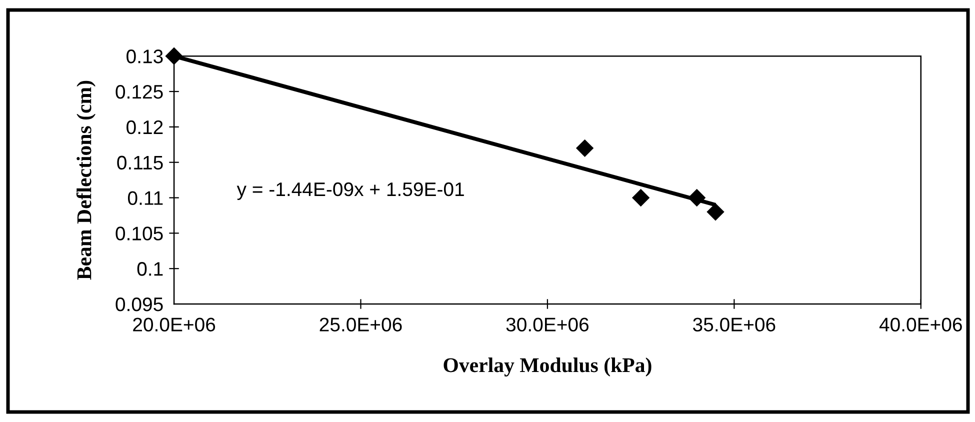 Image resolution: width=975 pixels, height=422 pixels. I want to click on y-tick-label: 0.095, so click(139, 304).